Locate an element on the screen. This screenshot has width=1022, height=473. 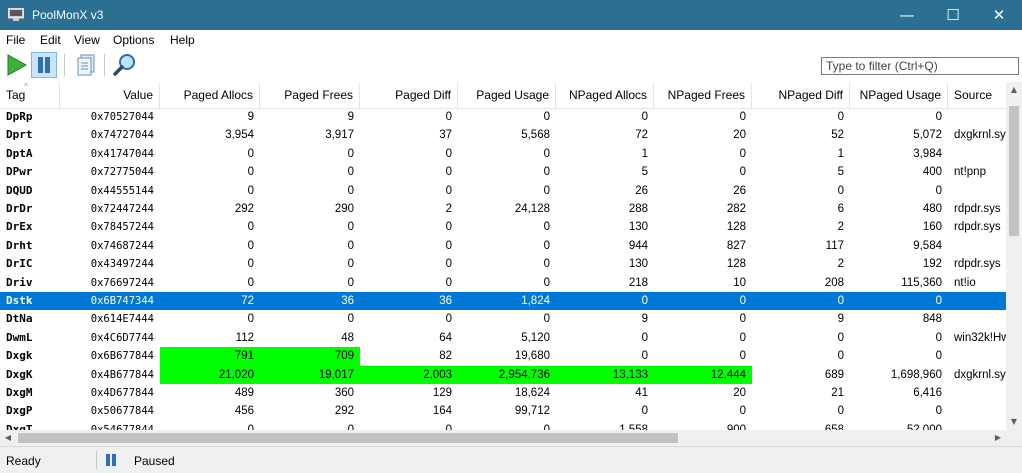
cell-paged-frees: 0 is located at coordinates (350, 245).